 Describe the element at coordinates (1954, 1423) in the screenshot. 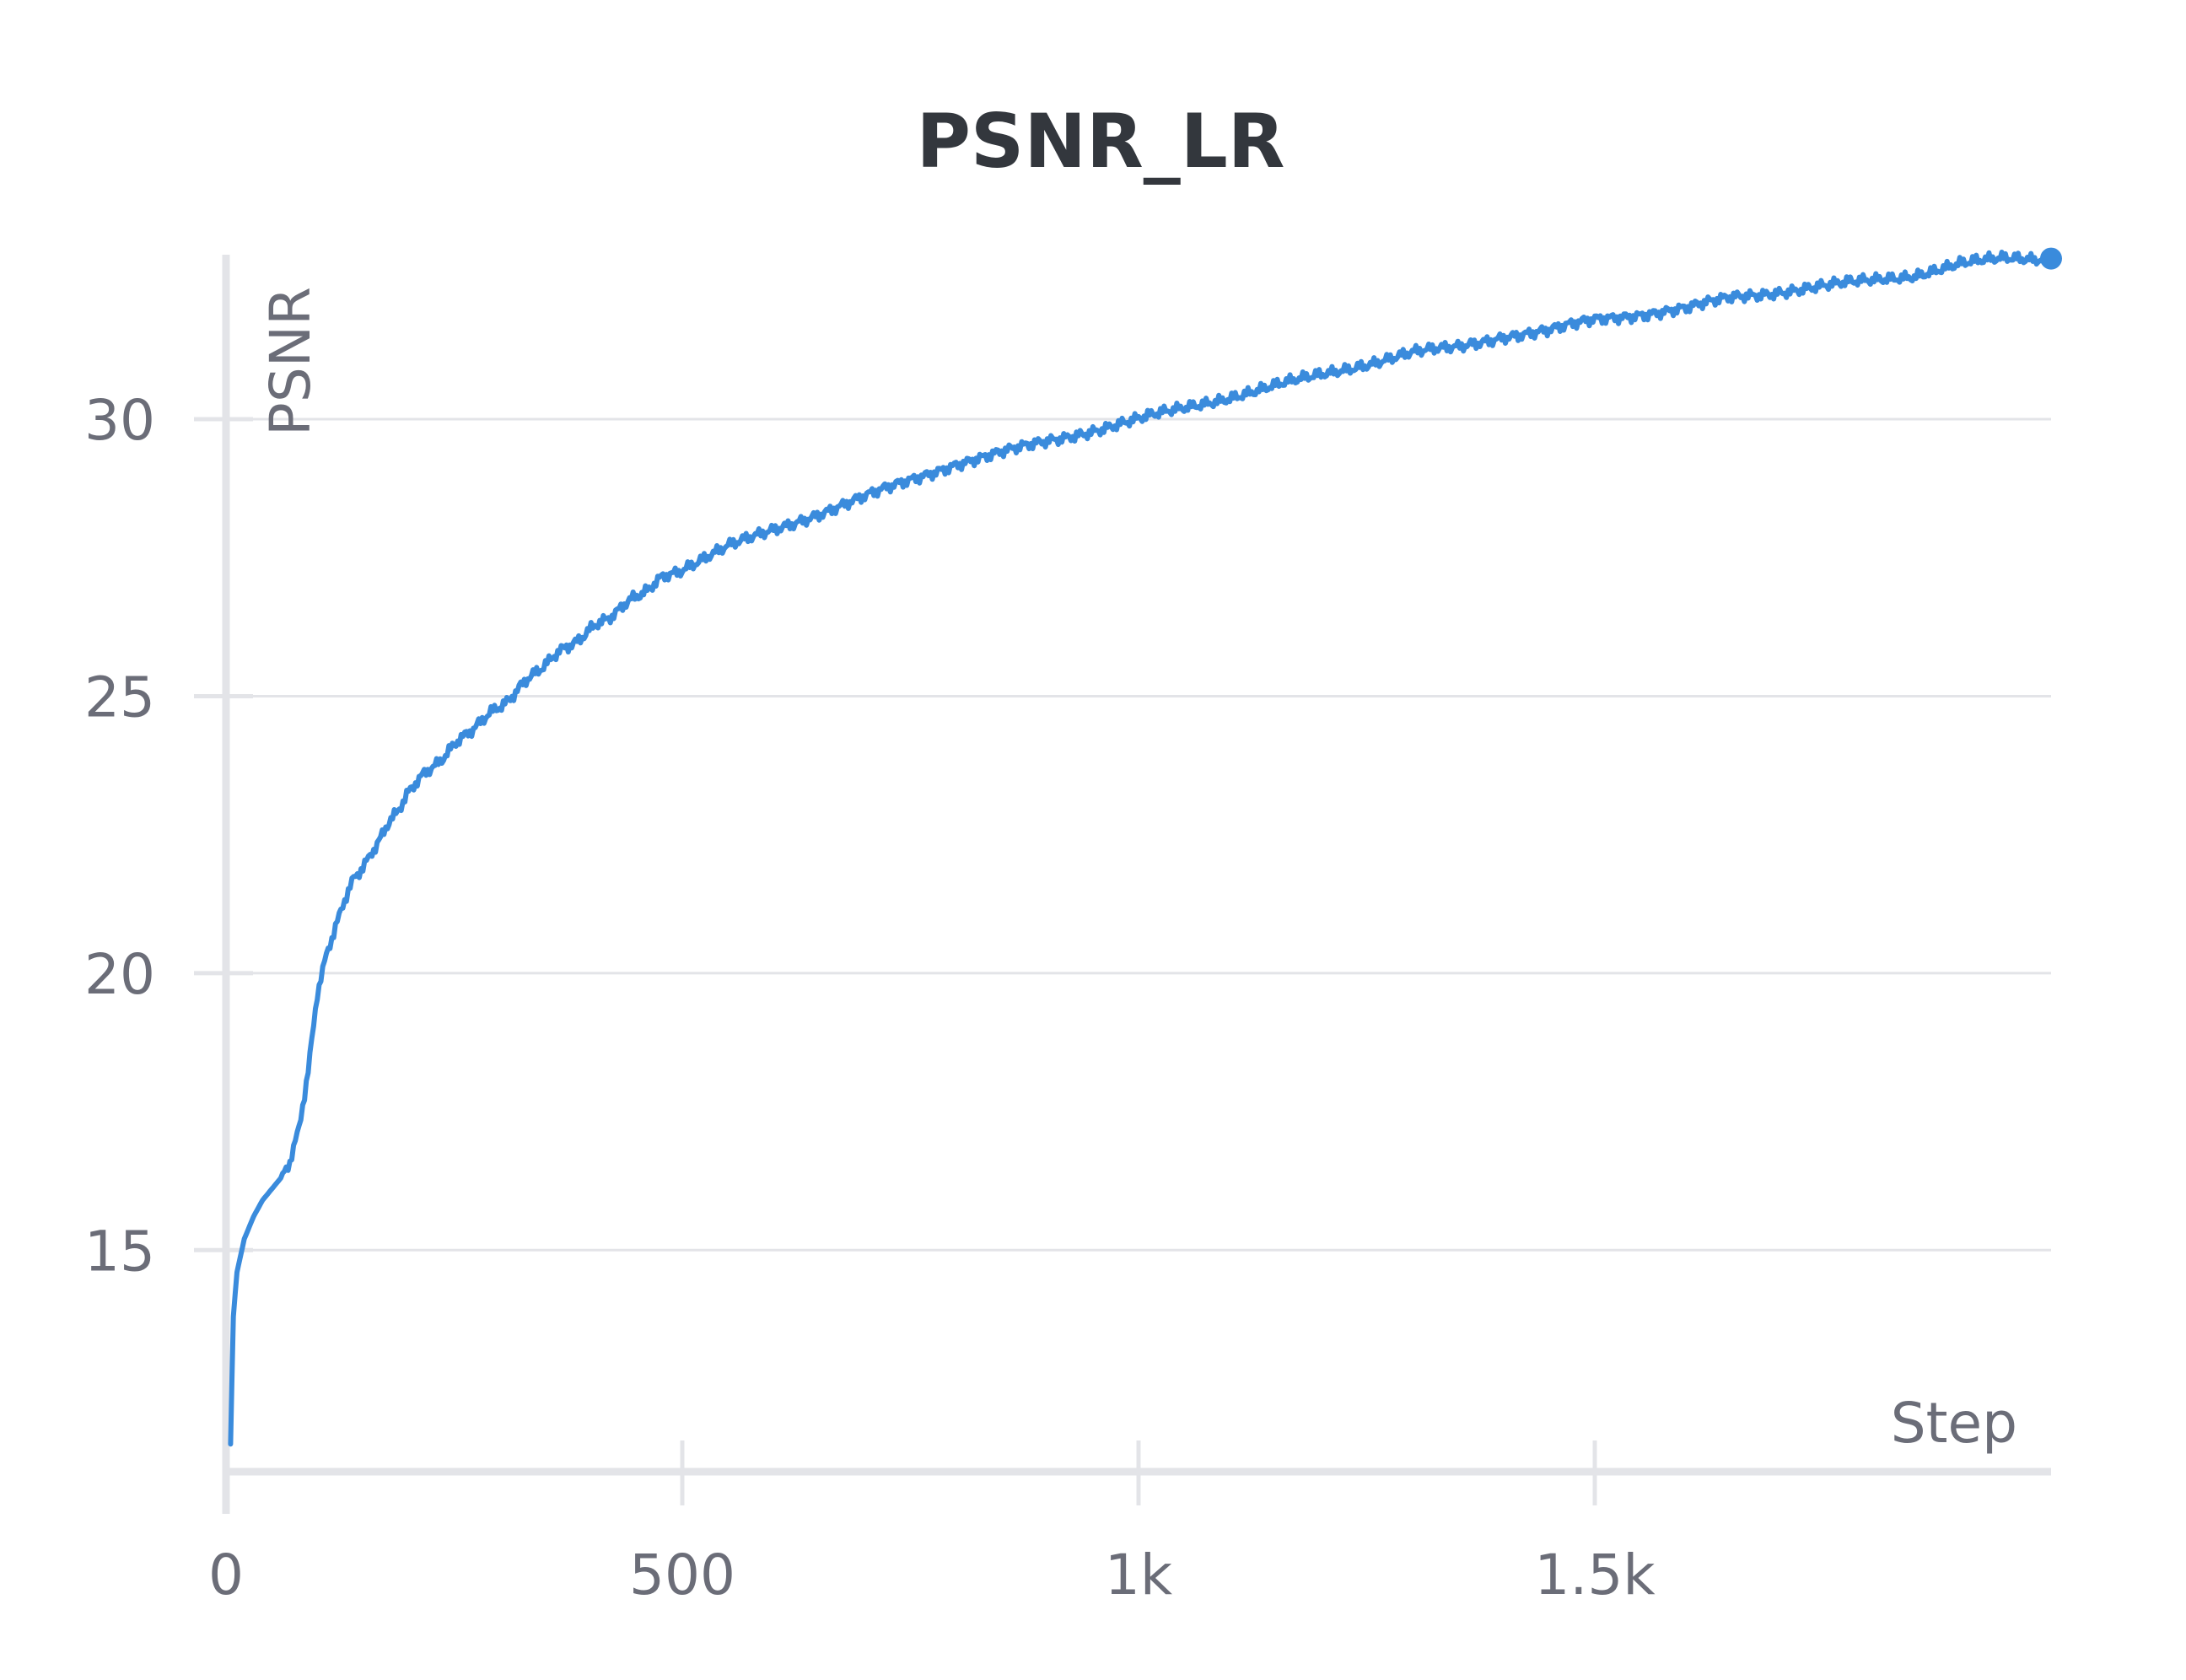

I see `x-axis-label: Step` at that location.